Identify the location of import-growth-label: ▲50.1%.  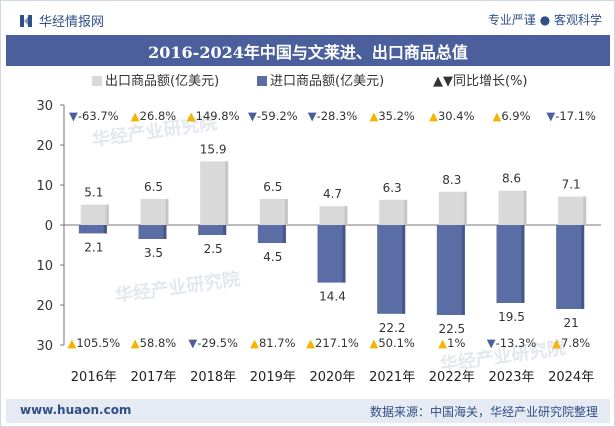
(391, 343).